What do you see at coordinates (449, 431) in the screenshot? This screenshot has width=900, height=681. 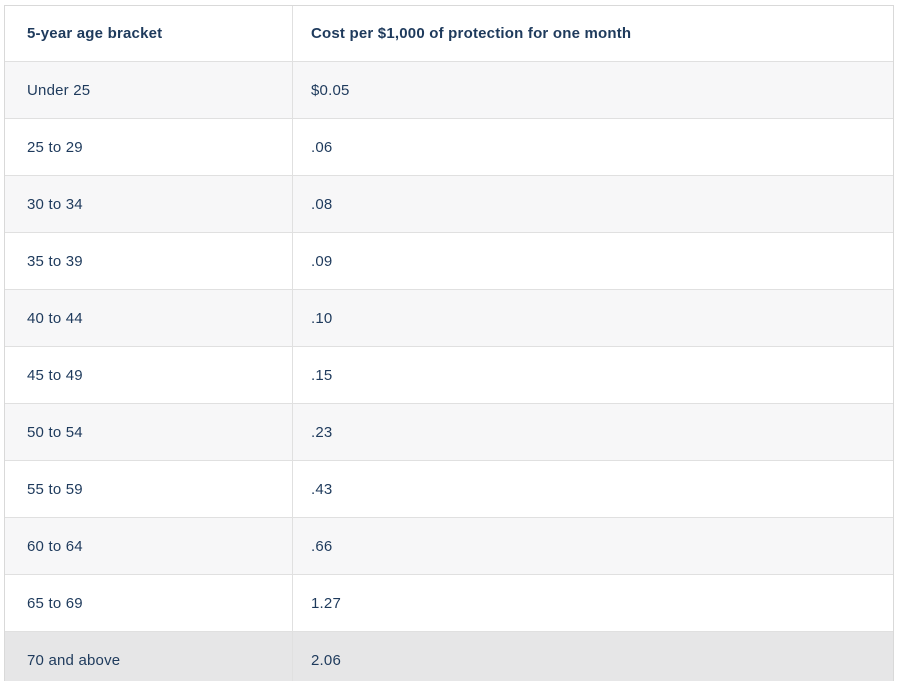 I see `table-row: 50 to 54 .23` at bounding box center [449, 431].